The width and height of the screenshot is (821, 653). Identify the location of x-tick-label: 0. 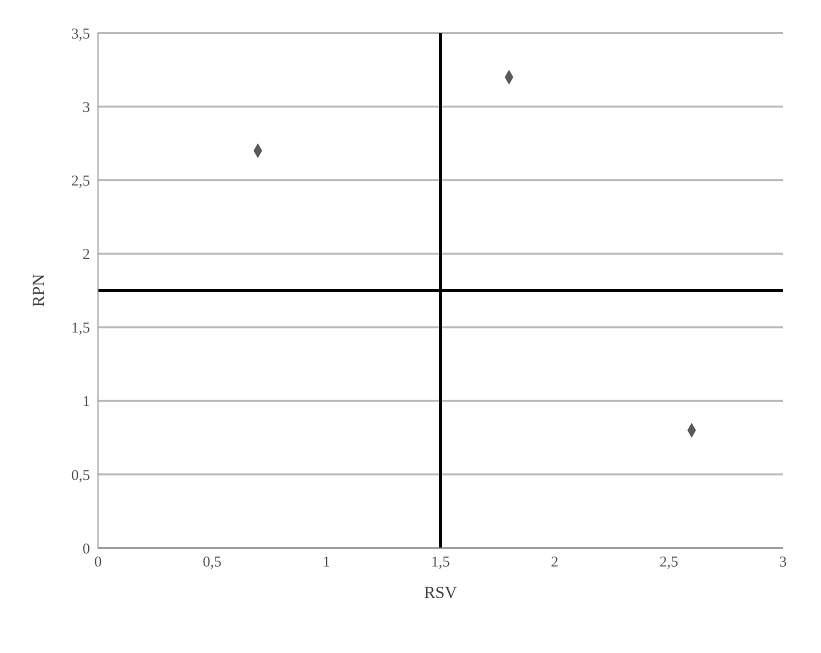
(98, 562).